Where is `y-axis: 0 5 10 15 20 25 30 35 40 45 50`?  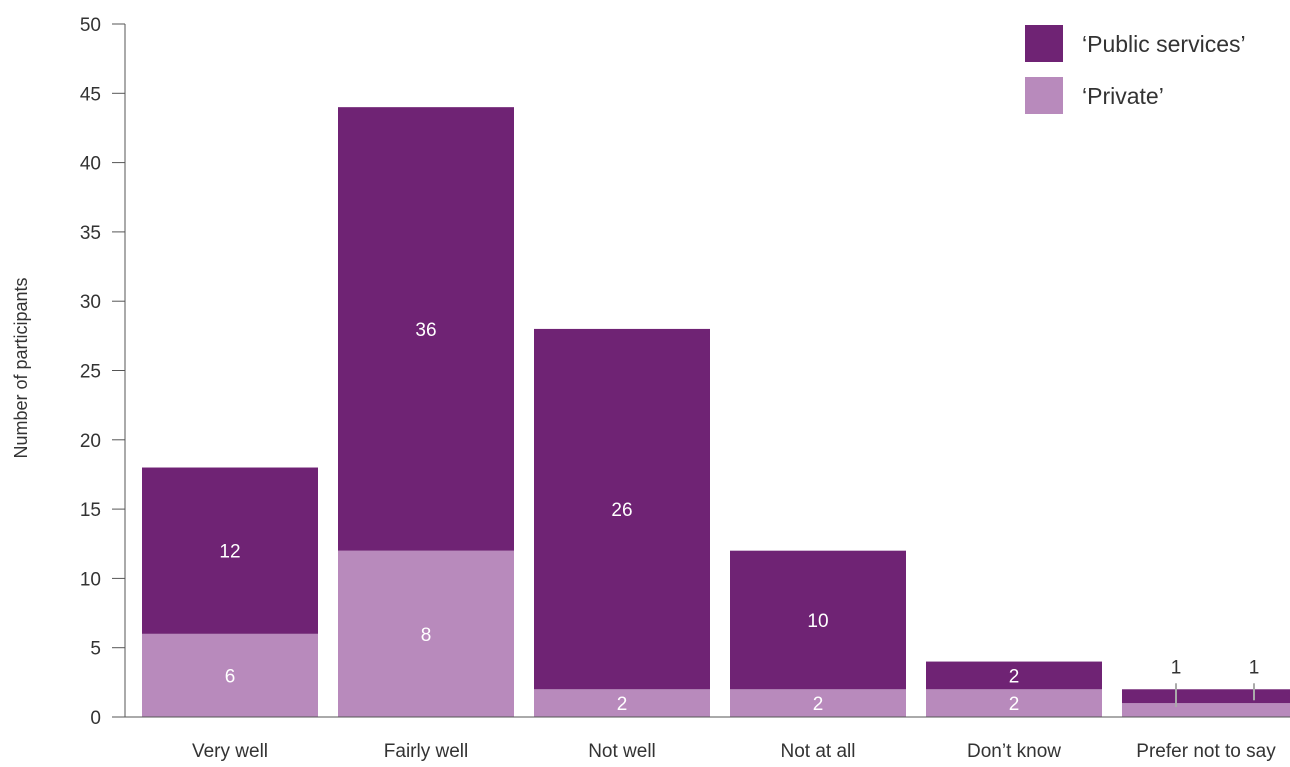
y-axis: 0 5 10 15 20 25 30 35 40 45 50 is located at coordinates (103, 372).